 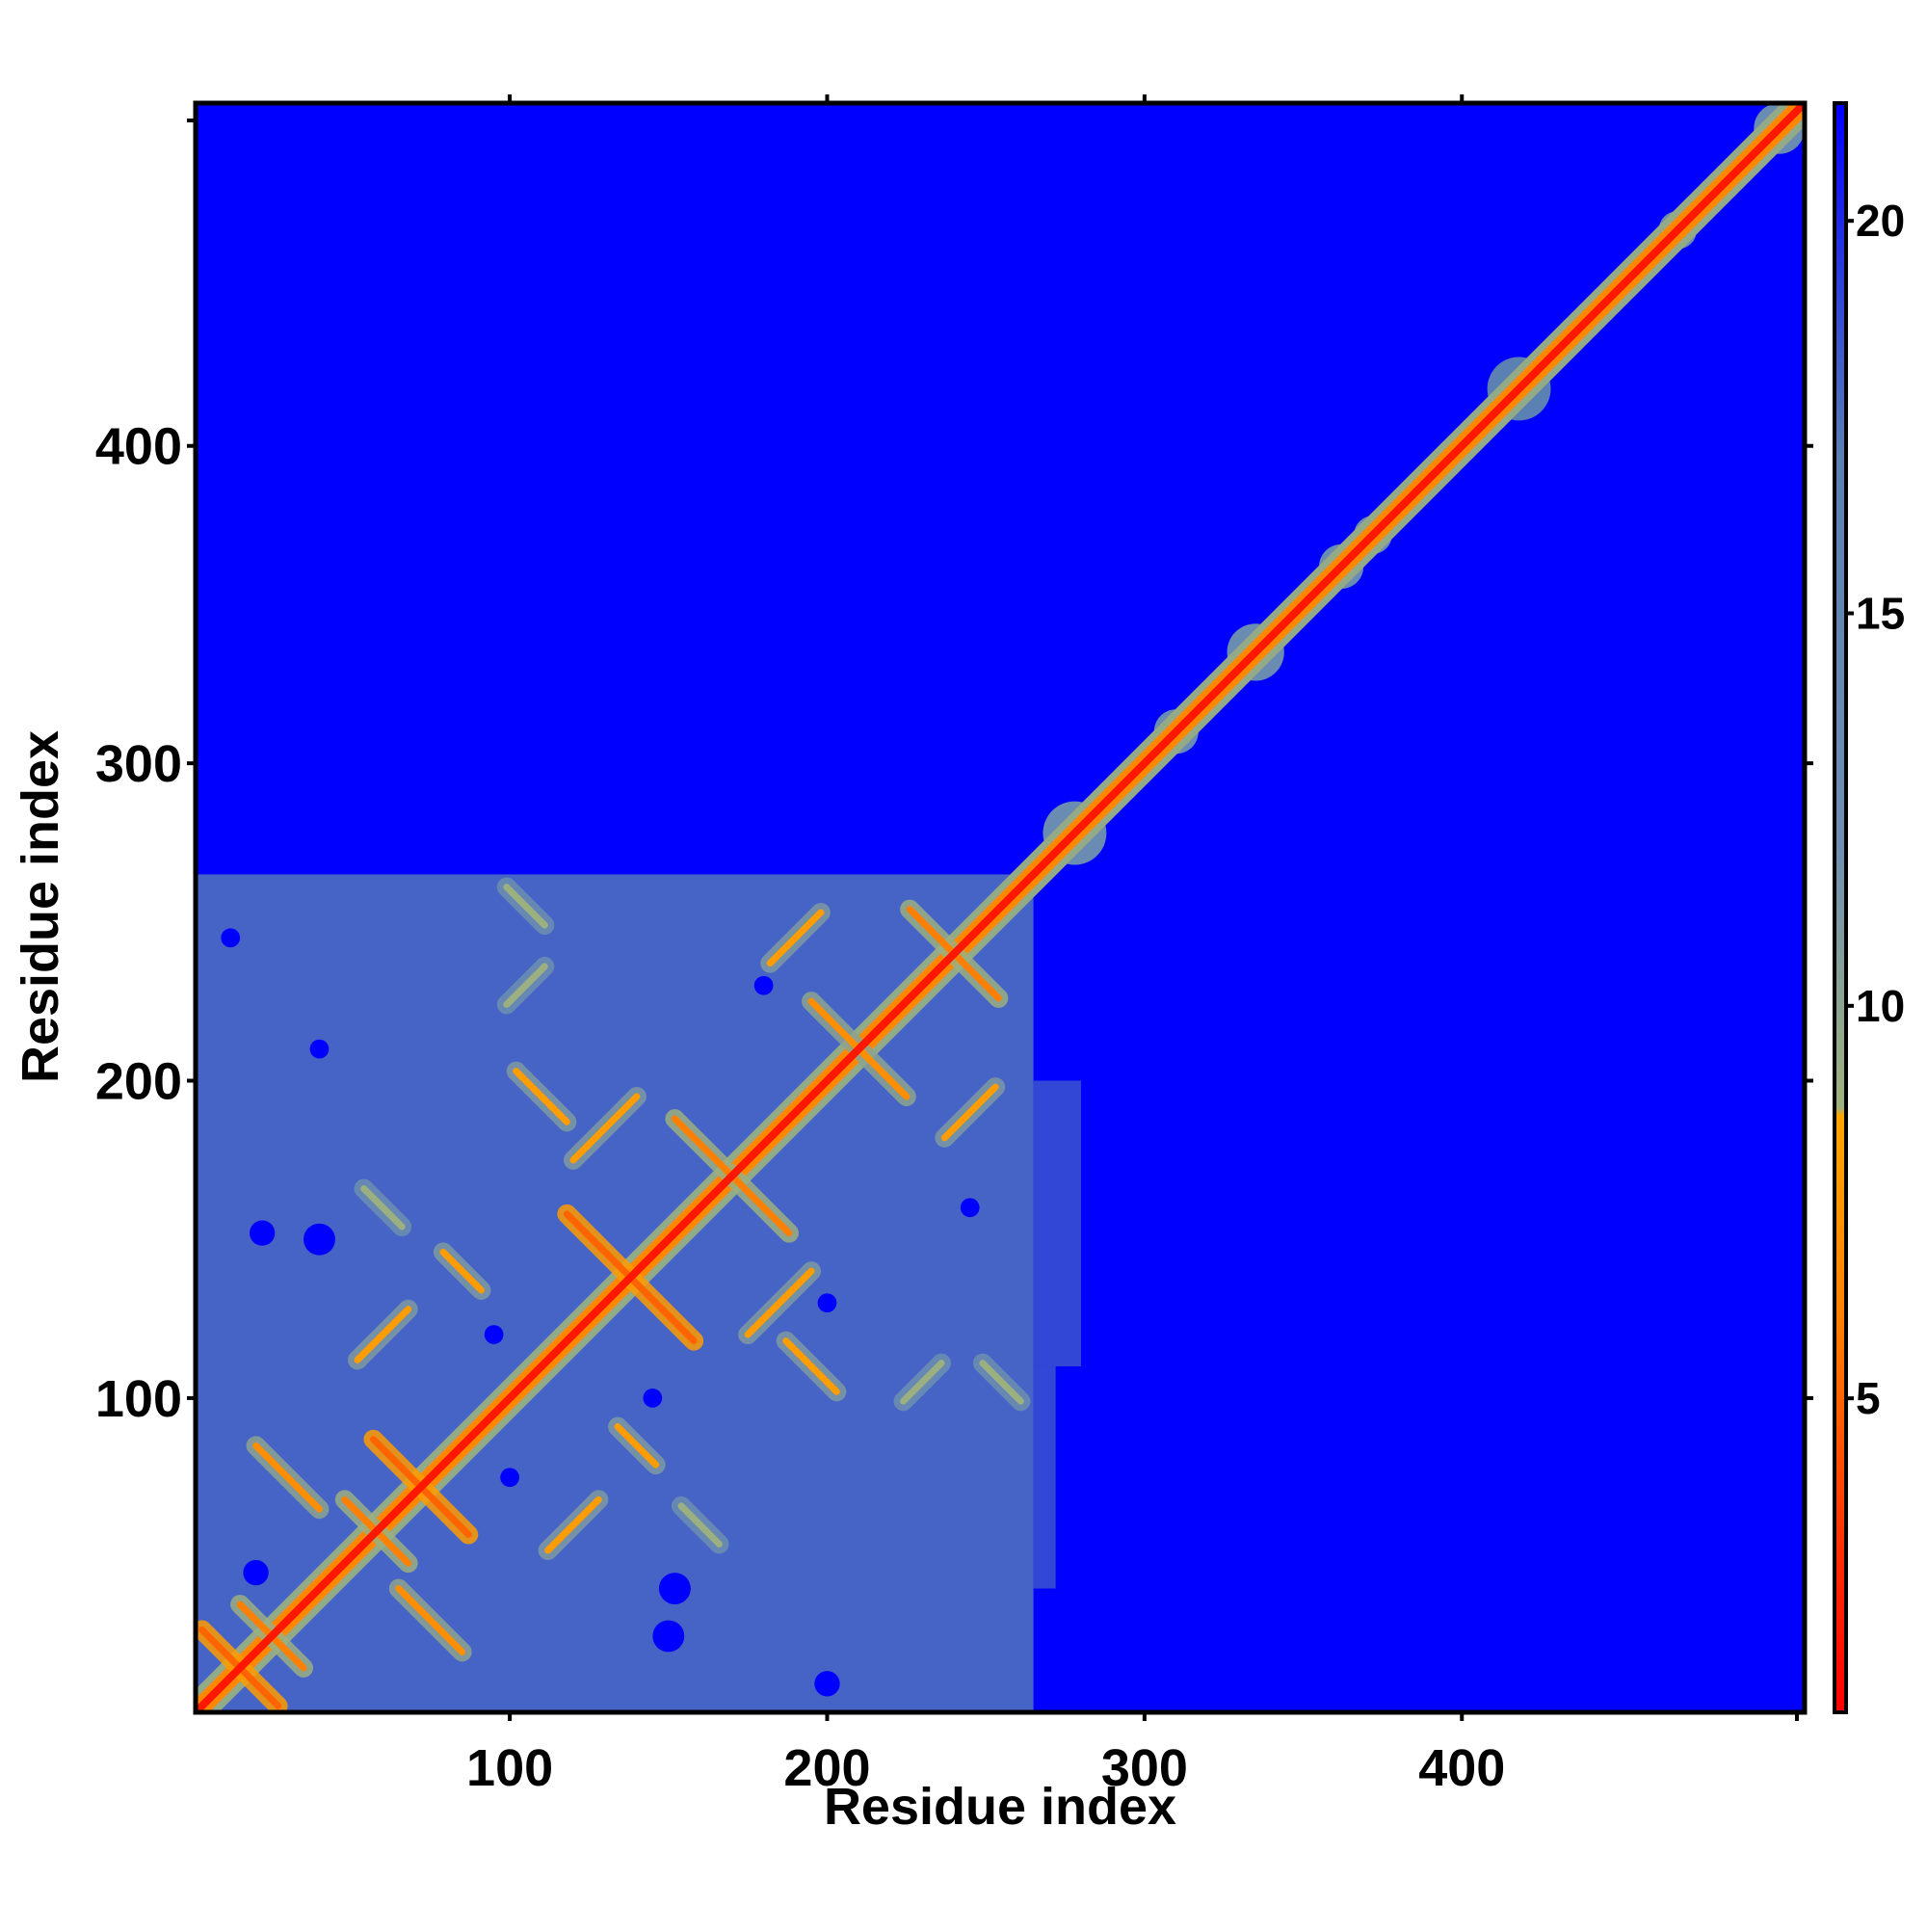 What do you see at coordinates (1000, 1807) in the screenshot?
I see `x-axis-label: Residue index` at bounding box center [1000, 1807].